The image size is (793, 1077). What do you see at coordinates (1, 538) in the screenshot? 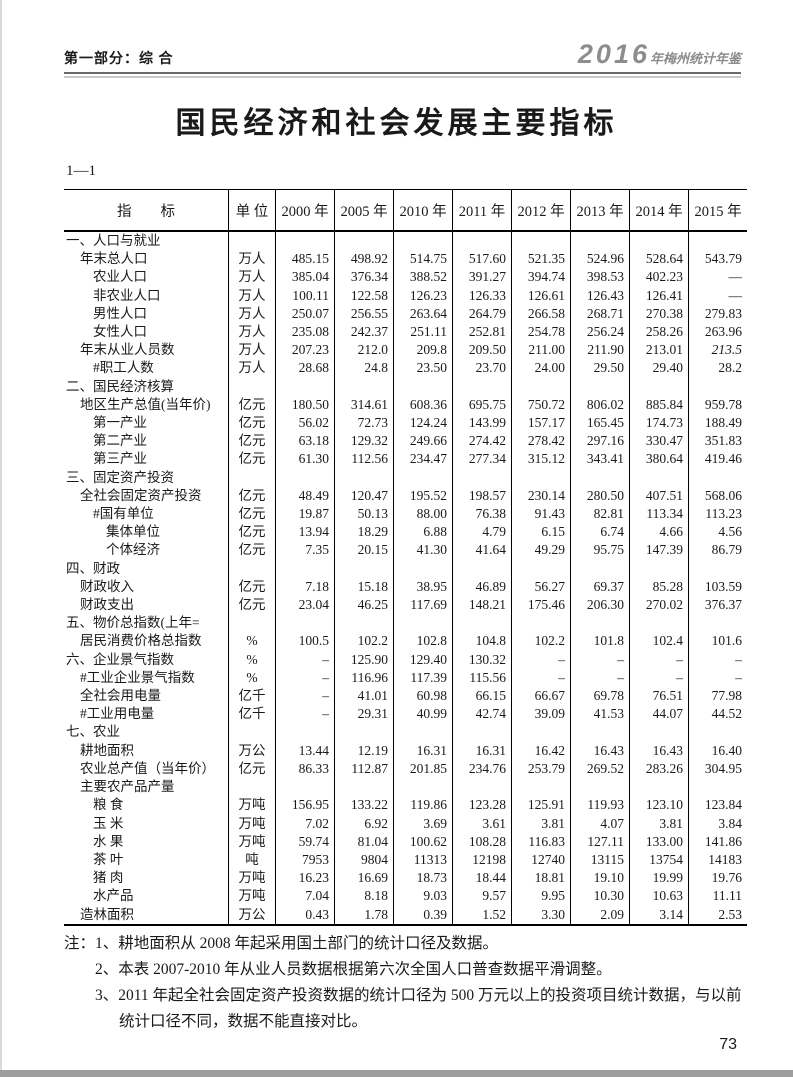
I see `scan-edge-left` at bounding box center [1, 538].